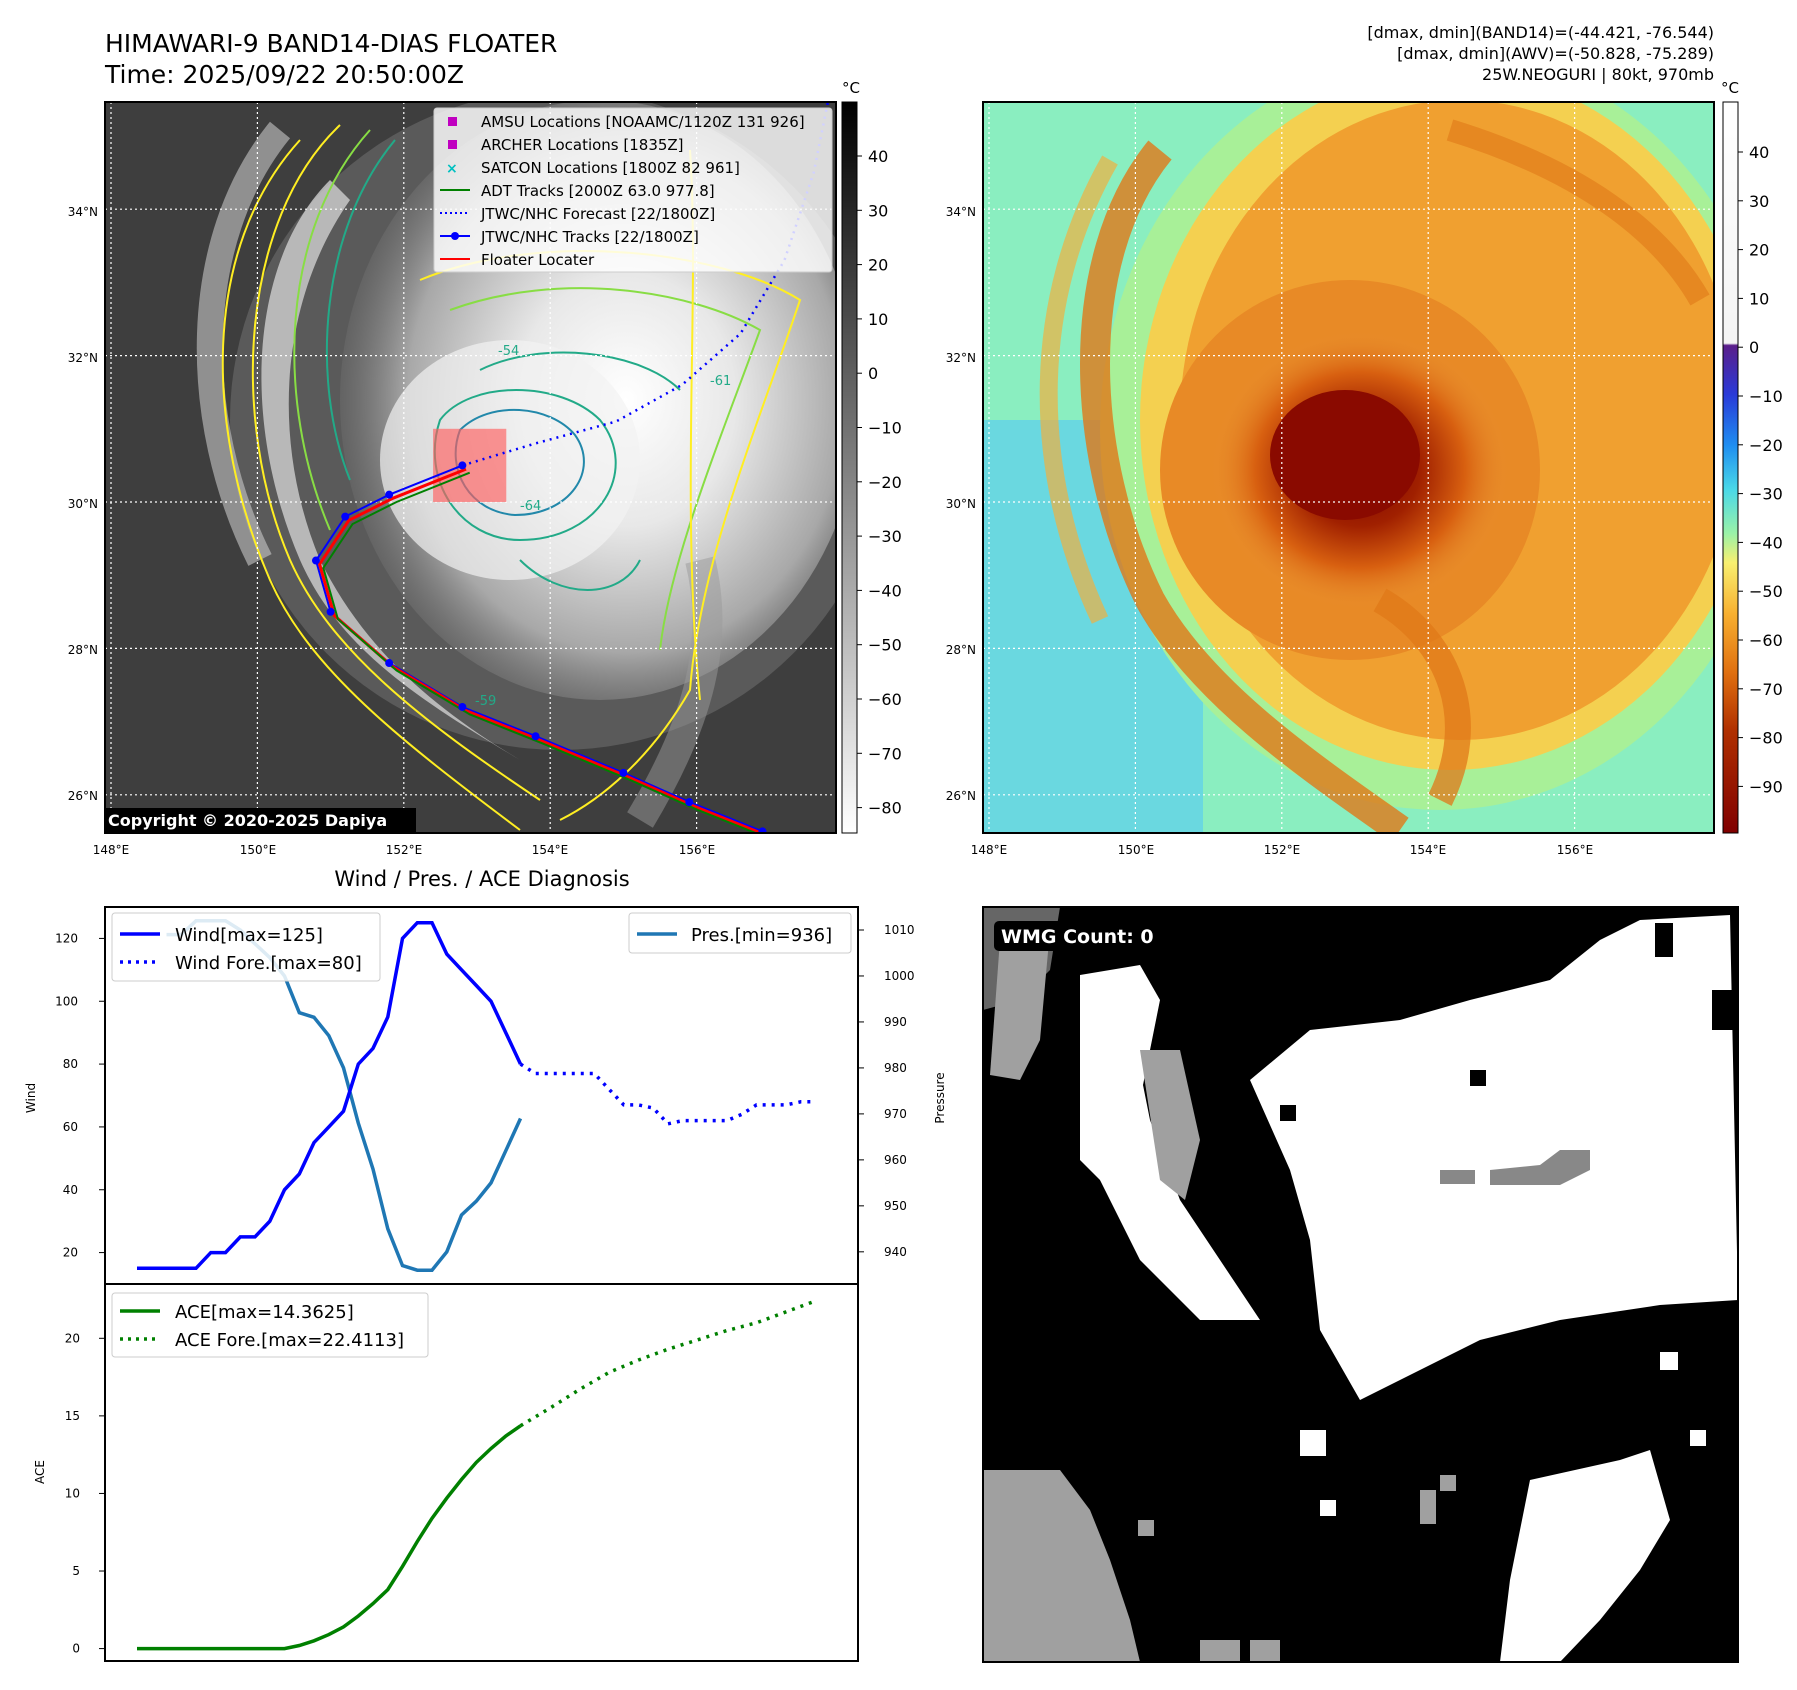 The width and height of the screenshot is (1797, 1690). What do you see at coordinates (989, 850) in the screenshot?
I see `lon-tick-label: 148°E` at bounding box center [989, 850].